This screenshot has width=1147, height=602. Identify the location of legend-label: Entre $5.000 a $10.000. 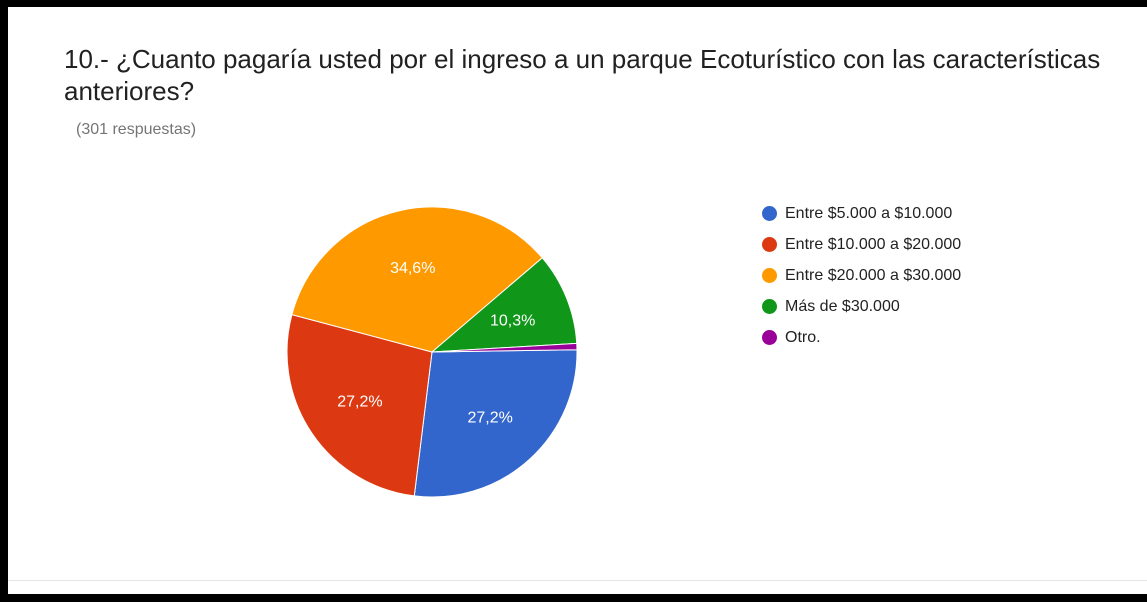
(868, 214).